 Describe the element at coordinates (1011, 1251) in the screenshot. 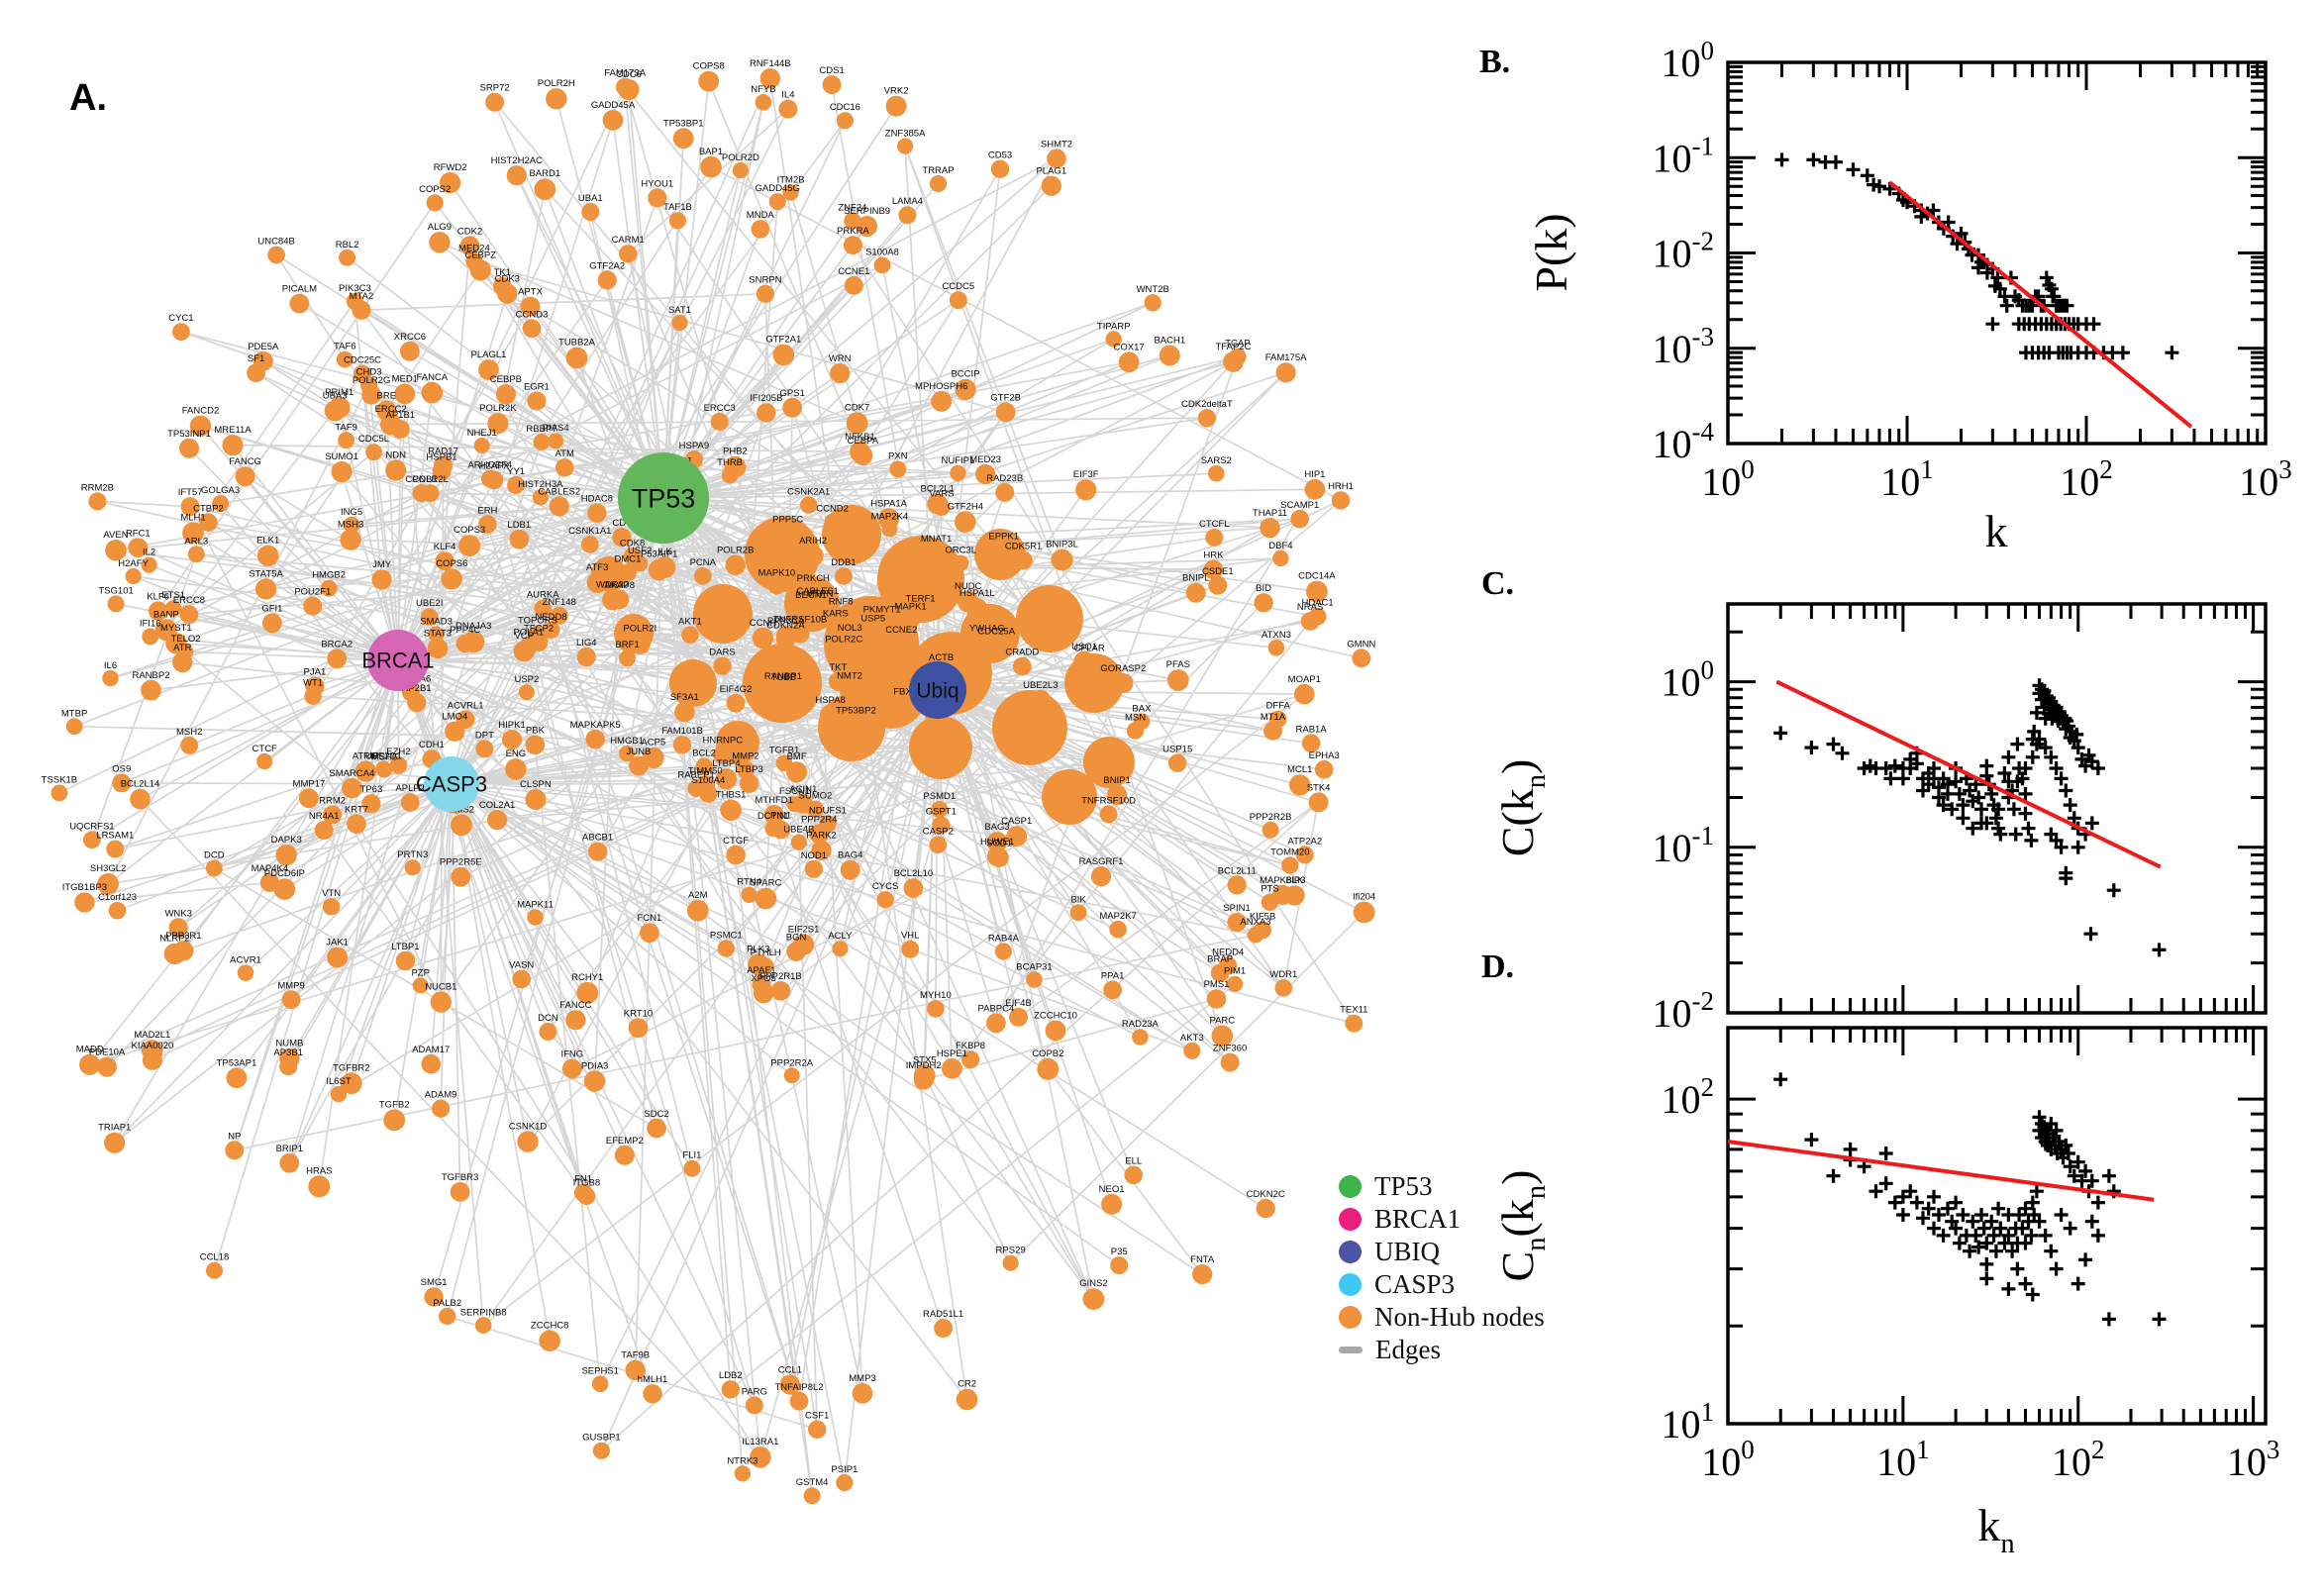

I see `network-node-label: RPS29` at that location.